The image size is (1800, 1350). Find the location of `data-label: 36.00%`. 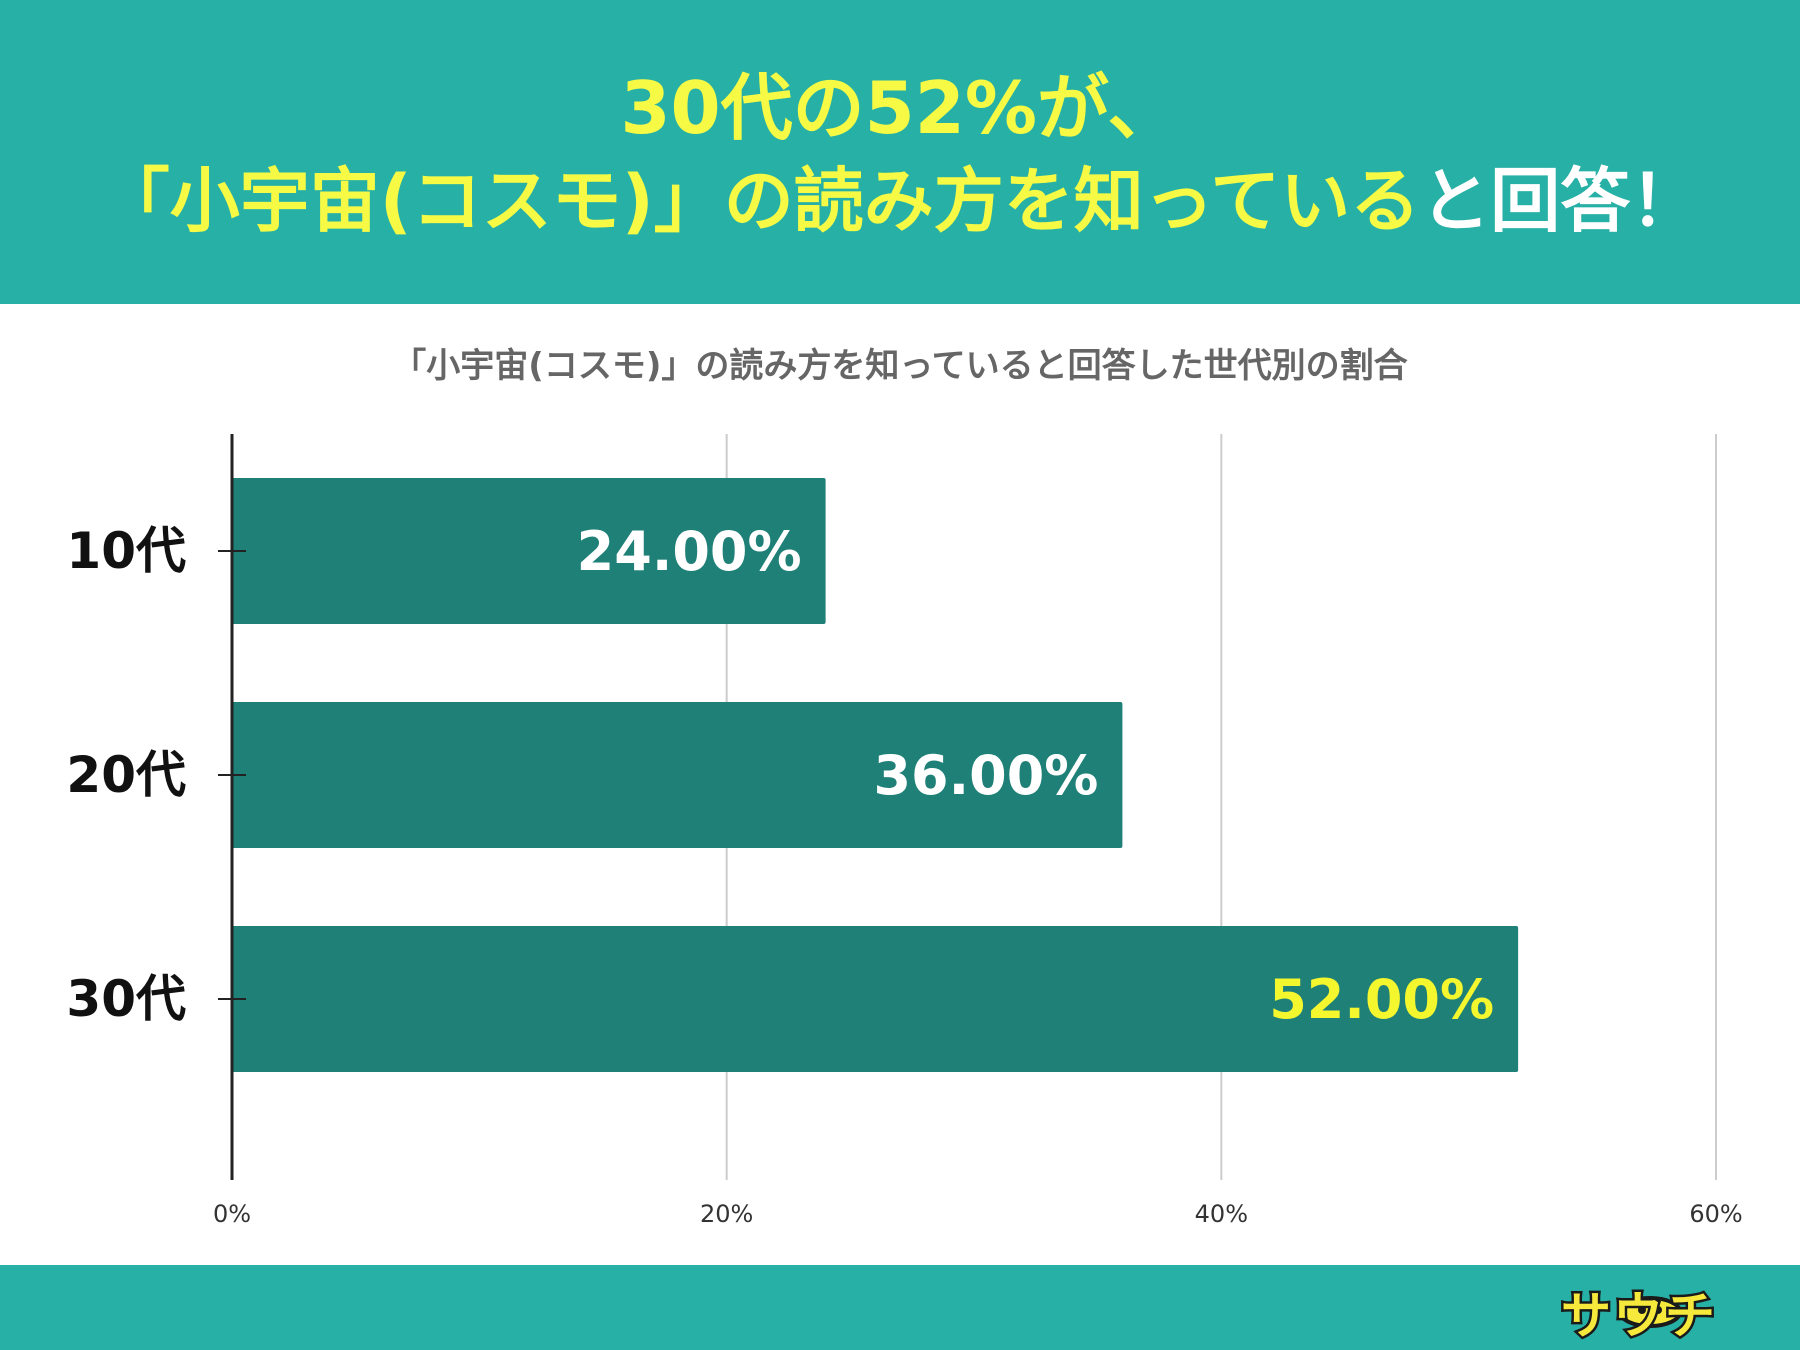

data-label: 36.00% is located at coordinates (985, 775).